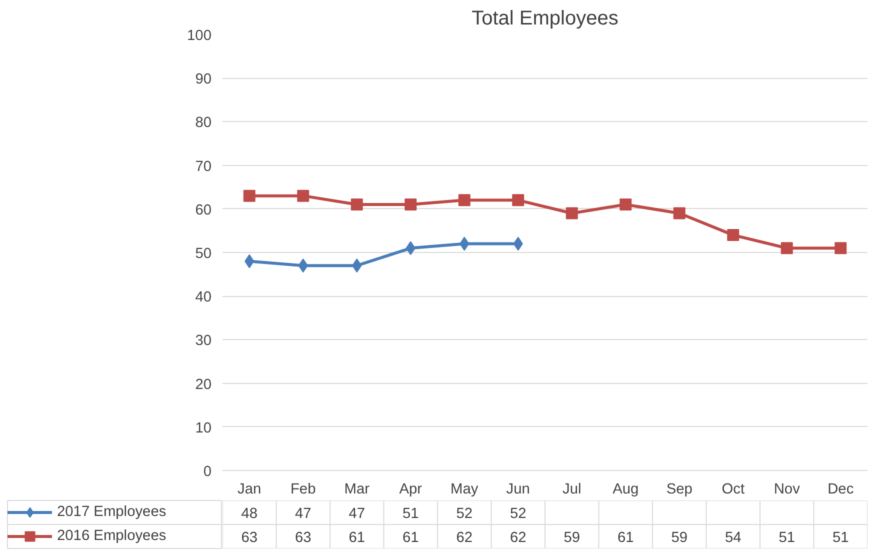 Image resolution: width=878 pixels, height=558 pixels. Describe the element at coordinates (111, 536) in the screenshot. I see `legend-label: 2016 Employees` at that location.